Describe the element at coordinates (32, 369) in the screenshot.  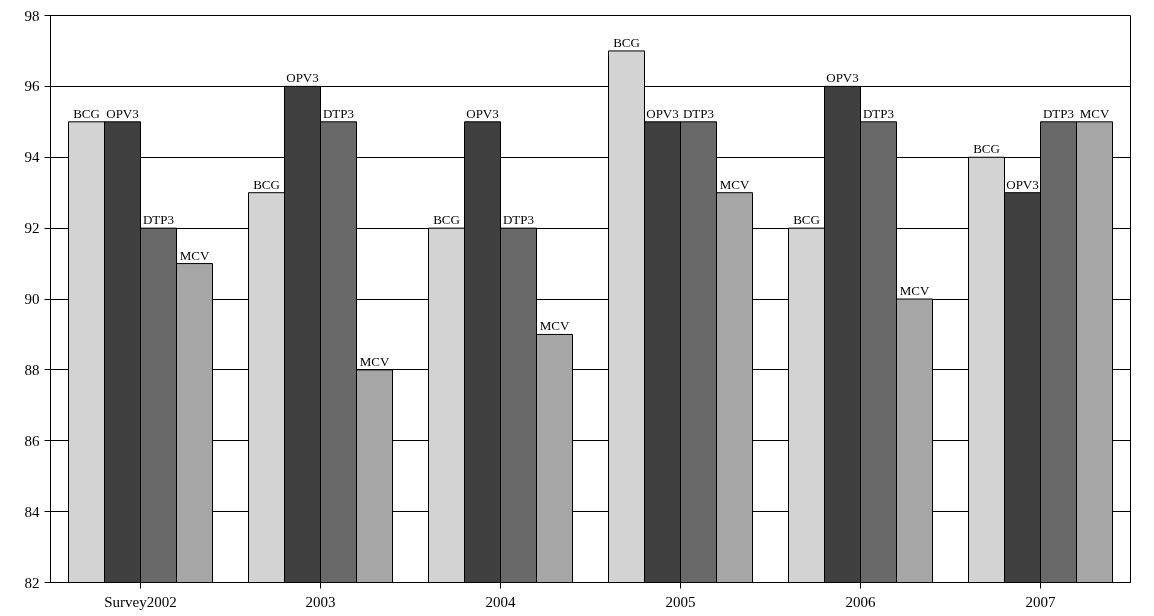
I see `y-tick-label: 88` at that location.